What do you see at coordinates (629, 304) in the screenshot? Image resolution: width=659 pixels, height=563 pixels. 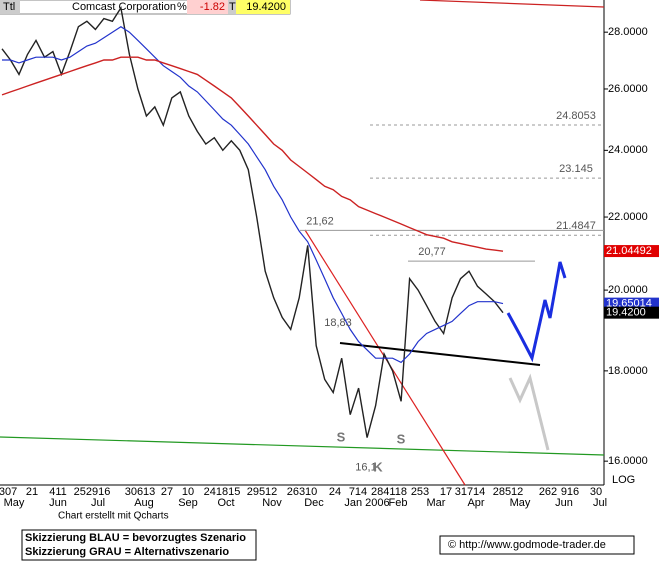 I see `price-flag-label: 19.65014` at bounding box center [629, 304].